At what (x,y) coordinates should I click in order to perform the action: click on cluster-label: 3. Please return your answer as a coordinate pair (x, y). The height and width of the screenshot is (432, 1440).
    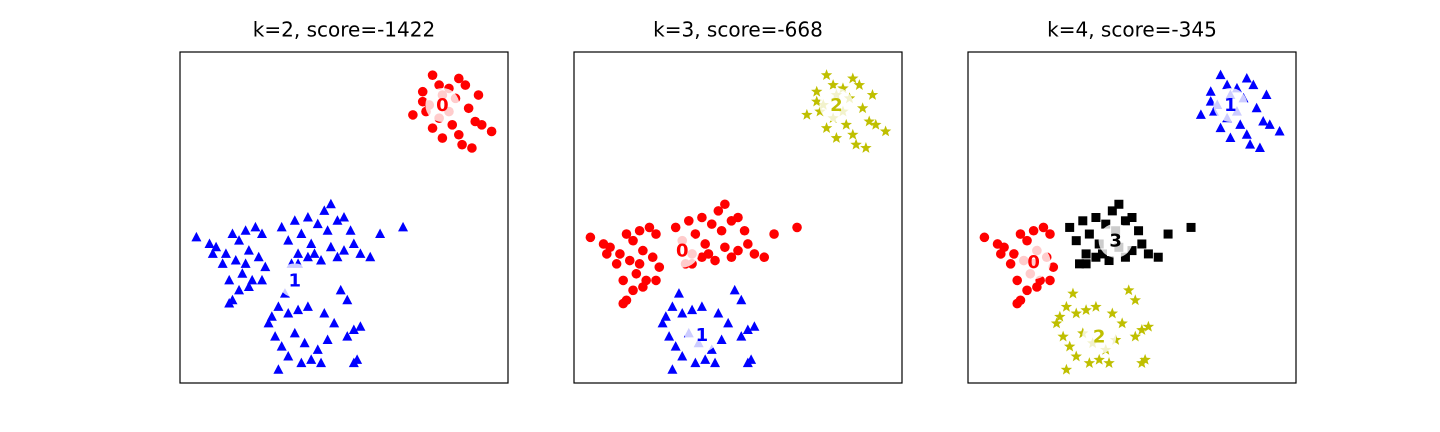
    Looking at the image, I should click on (1115, 241).